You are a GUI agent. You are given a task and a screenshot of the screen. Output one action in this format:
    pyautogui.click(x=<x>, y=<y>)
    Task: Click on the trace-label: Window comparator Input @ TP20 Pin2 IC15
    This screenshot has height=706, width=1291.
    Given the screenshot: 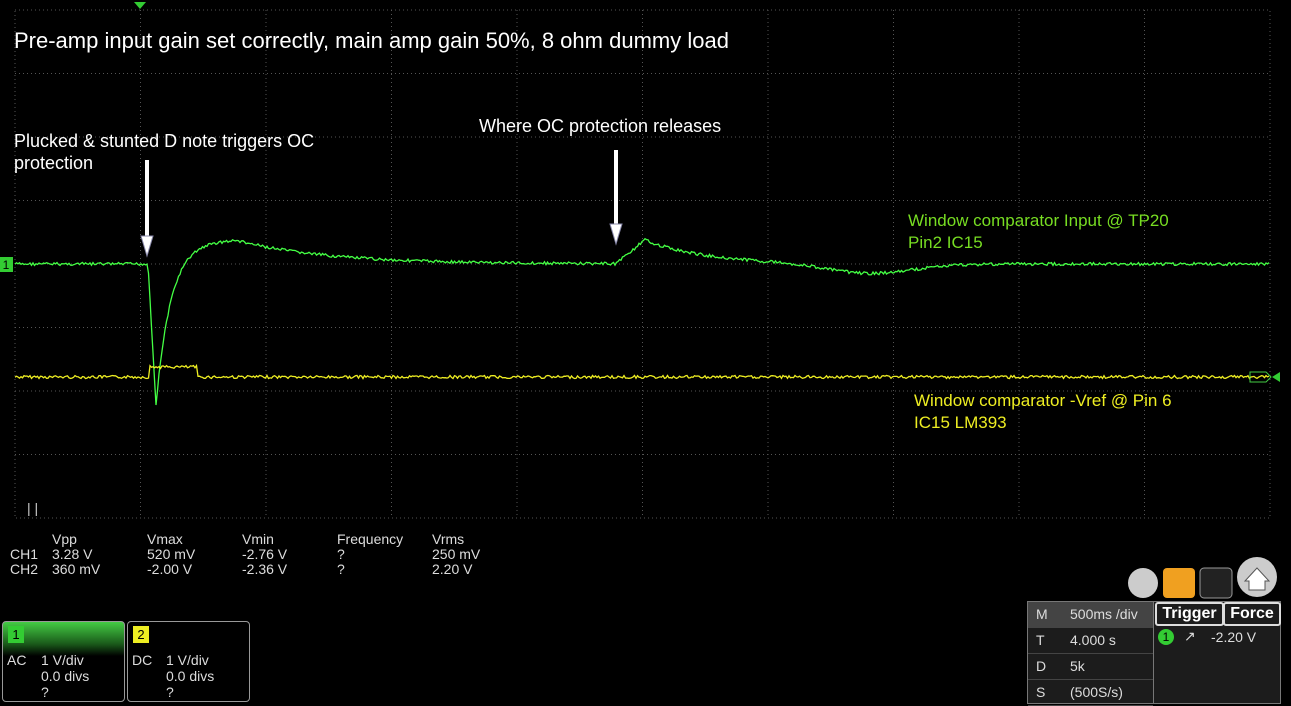 What is the action you would take?
    pyautogui.click(x=1038, y=231)
    